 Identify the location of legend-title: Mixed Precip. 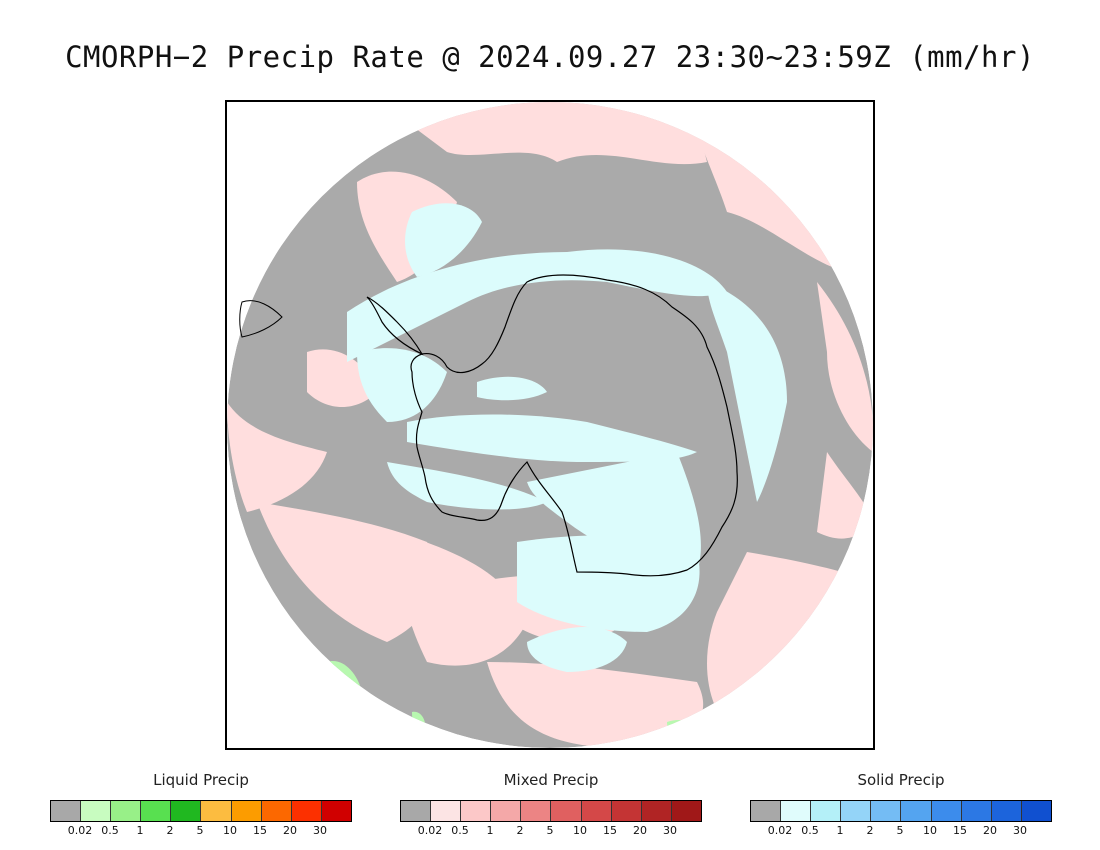
(551, 780).